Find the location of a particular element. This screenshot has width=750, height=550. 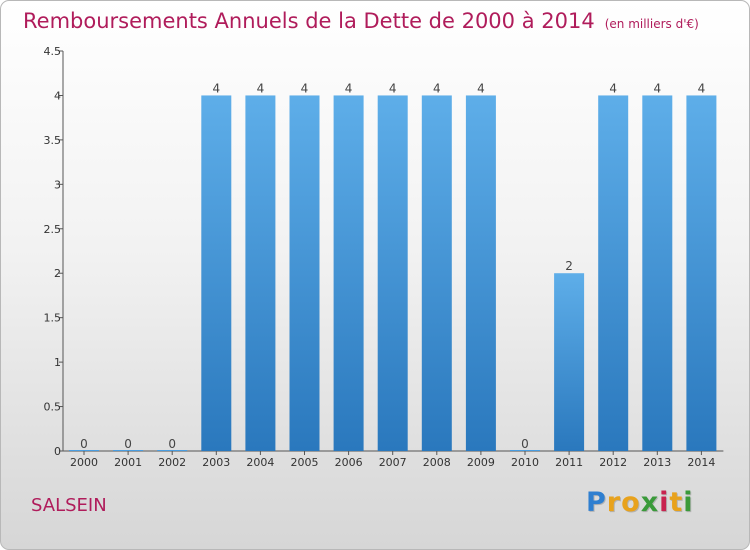

y-axis: 0 0.5 1 1.5 2 2.5 3 3.5 4 4.5 is located at coordinates (54, 251).